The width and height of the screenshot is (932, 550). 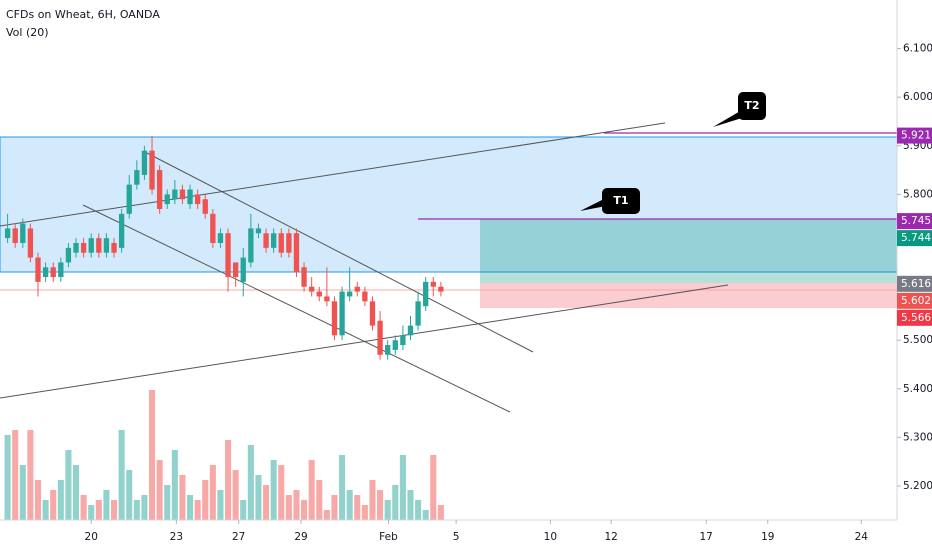 I want to click on price-tag-label: 5.602, so click(x=916, y=301).